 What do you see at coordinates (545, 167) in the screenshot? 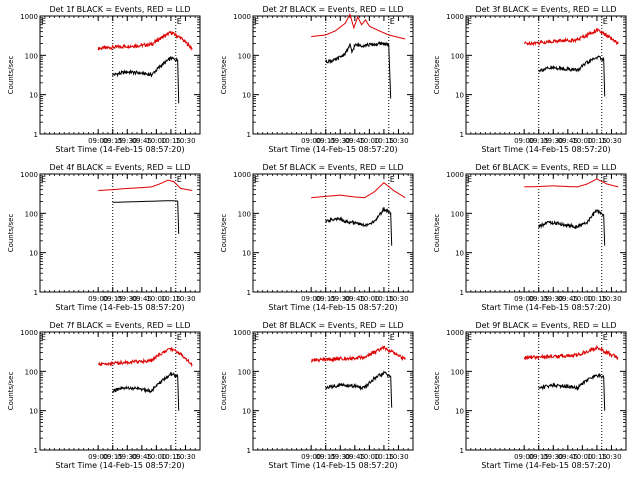
I see `panel-title: Det 6f BLACK = Events, RED = LLD` at bounding box center [545, 167].